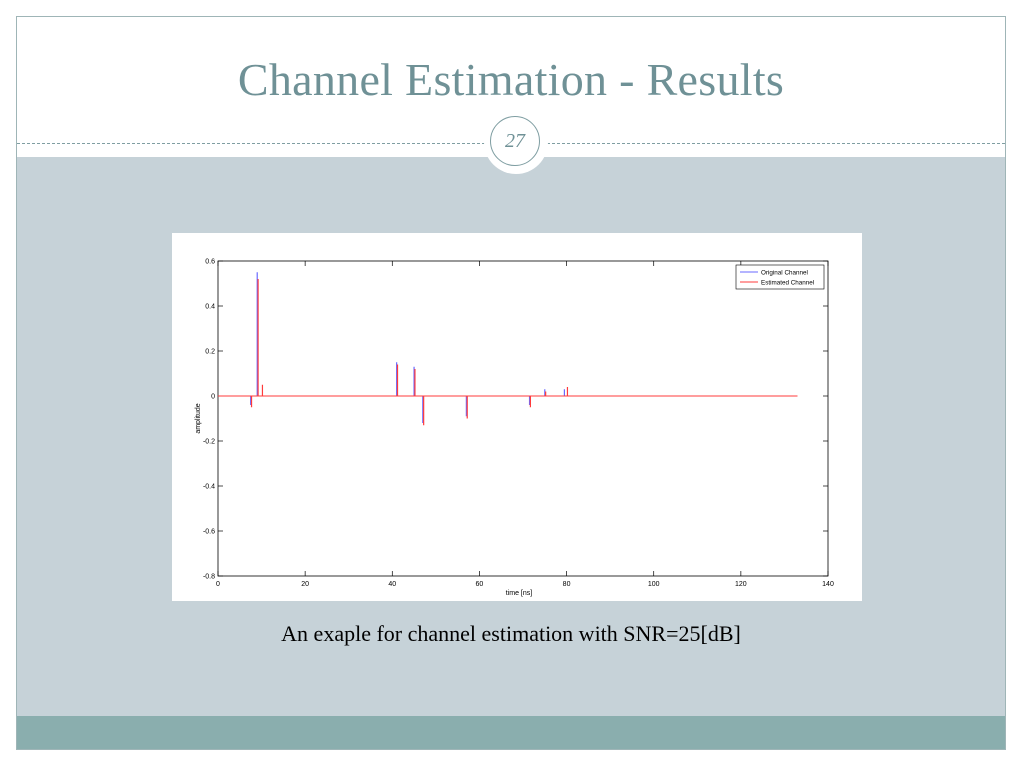 This screenshot has height=768, width=1024. I want to click on x-tick-label: 100, so click(654, 584).